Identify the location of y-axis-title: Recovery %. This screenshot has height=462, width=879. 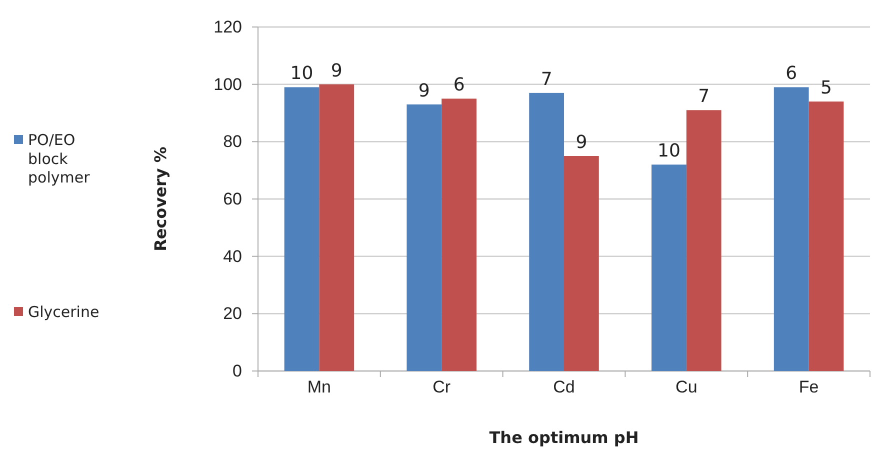
(160, 199).